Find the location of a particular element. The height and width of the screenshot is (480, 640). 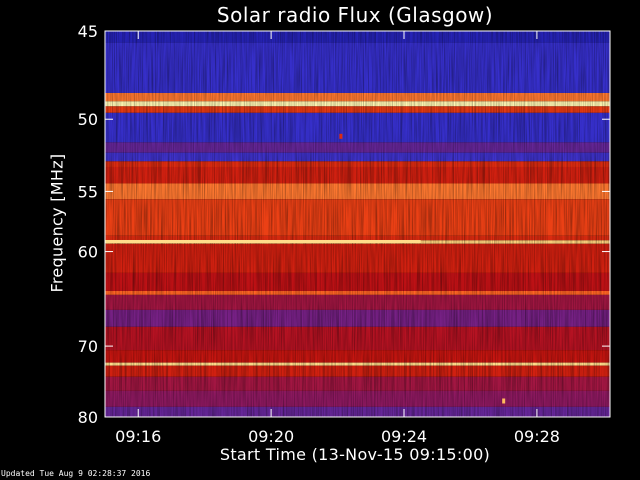

y-tick-label: 50 is located at coordinates (88, 119).